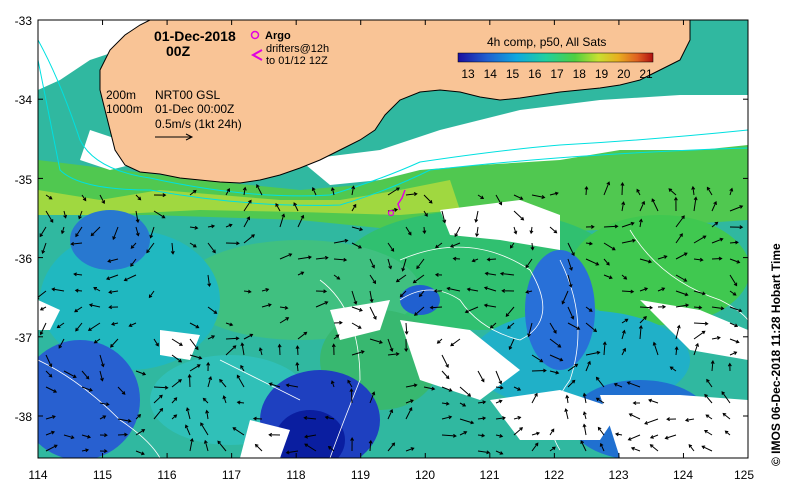  What do you see at coordinates (289, 48) in the screenshot?
I see `float-legend: Argo drifters@12h to 01/12 12Z` at bounding box center [289, 48].